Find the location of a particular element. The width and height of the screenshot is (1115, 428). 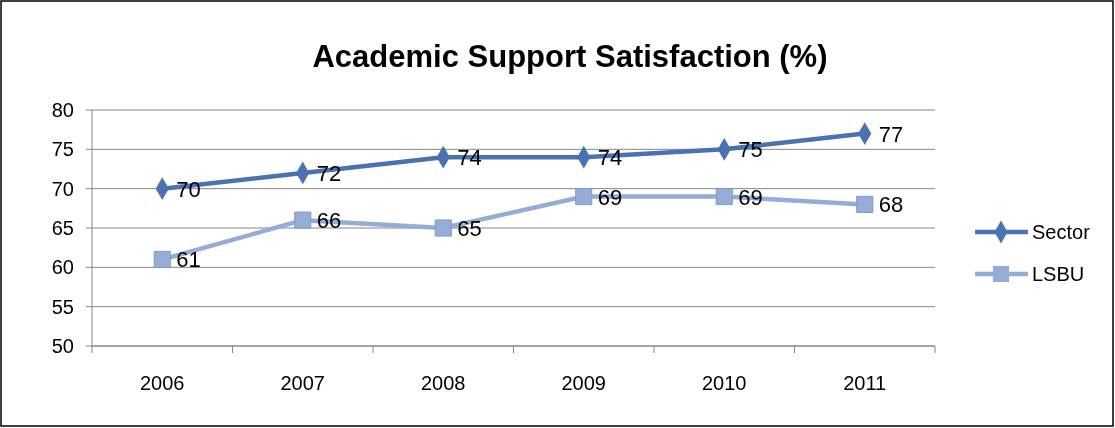

y-tick-label: 55 is located at coordinates (62, 306).